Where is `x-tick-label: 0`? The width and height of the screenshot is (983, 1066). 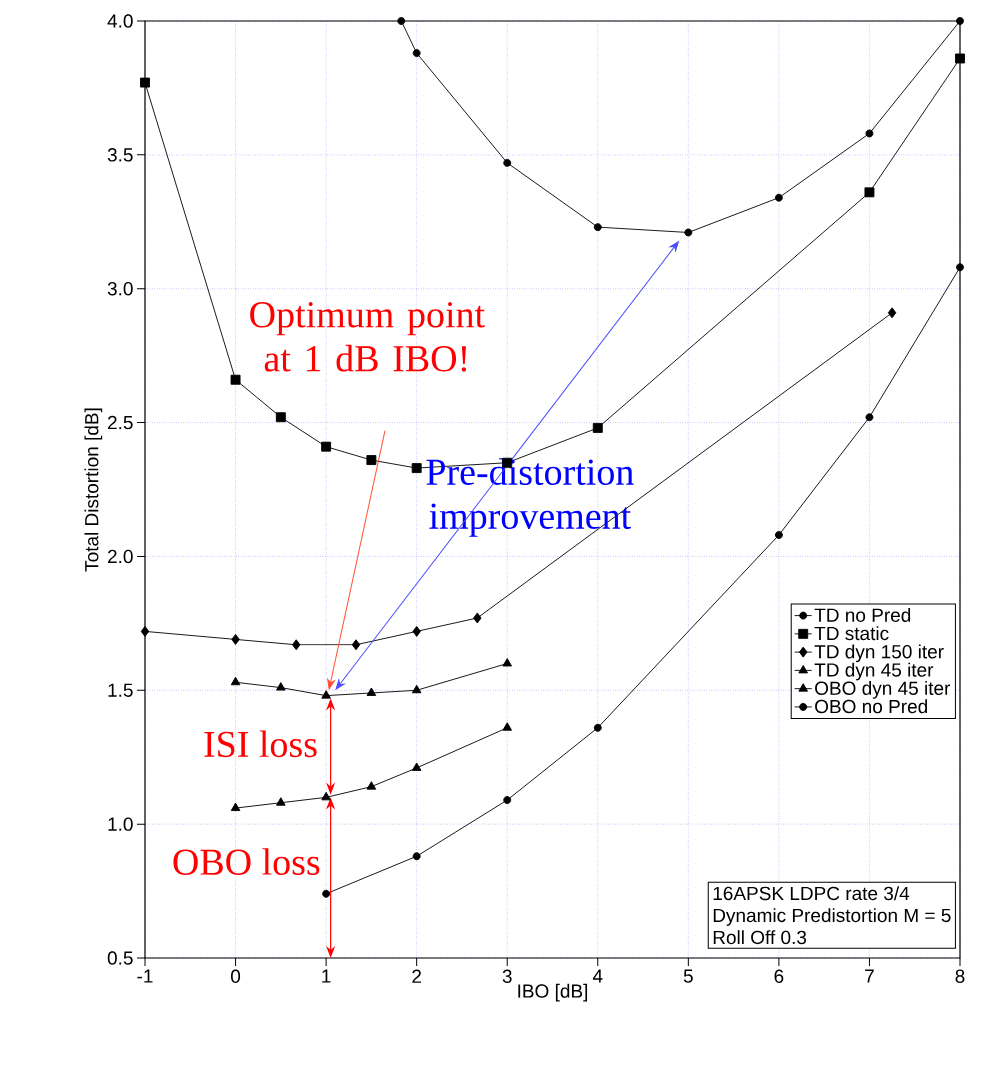
x-tick-label: 0 is located at coordinates (236, 976).